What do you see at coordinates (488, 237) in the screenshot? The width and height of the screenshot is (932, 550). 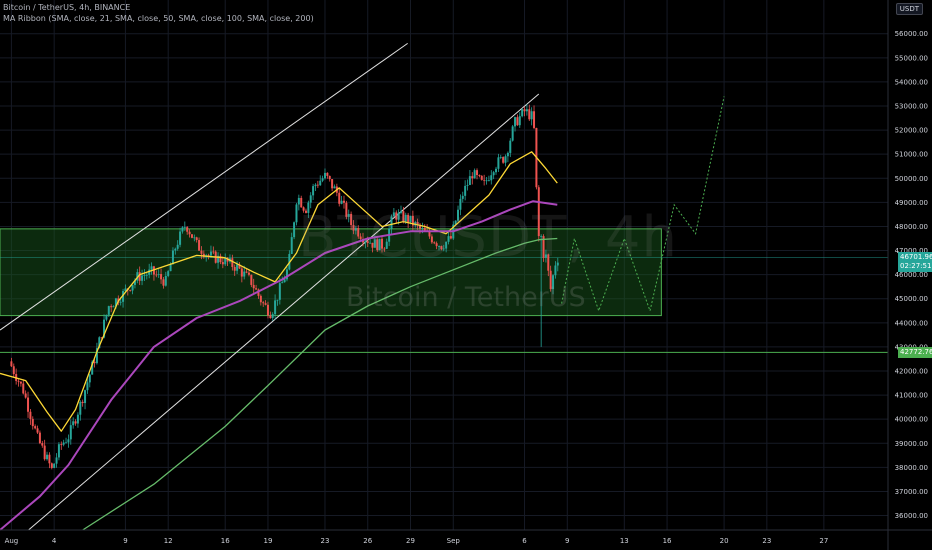 I see `symbol-watermark: BTCUSDT, 4h` at bounding box center [488, 237].